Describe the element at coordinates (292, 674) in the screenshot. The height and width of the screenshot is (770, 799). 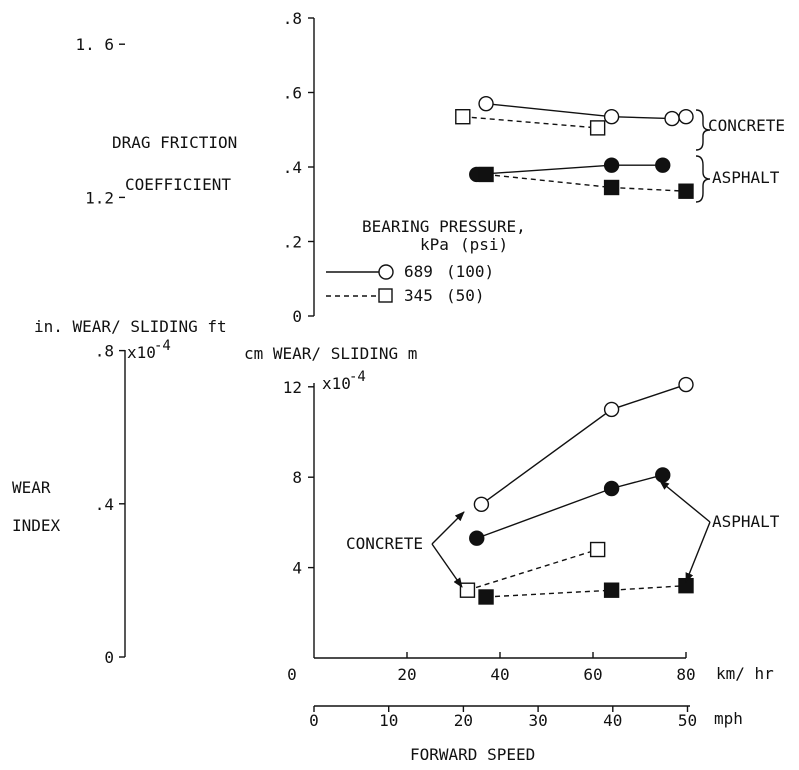
I see `kmh-tick-label: 0` at that location.